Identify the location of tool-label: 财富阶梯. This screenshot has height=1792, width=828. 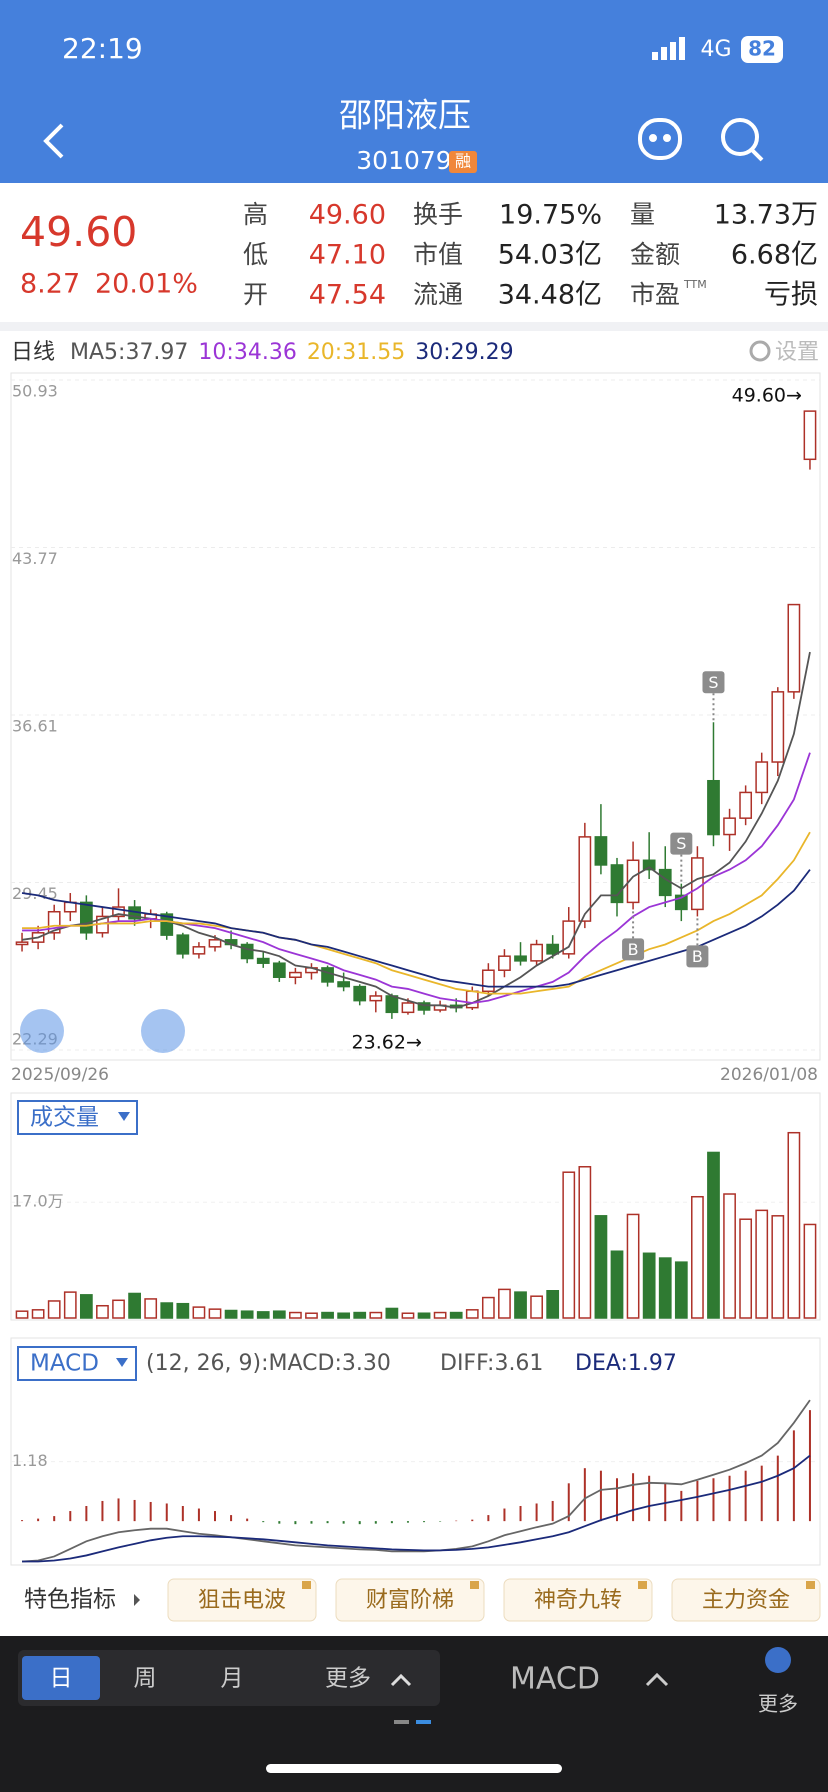
(410, 1600).